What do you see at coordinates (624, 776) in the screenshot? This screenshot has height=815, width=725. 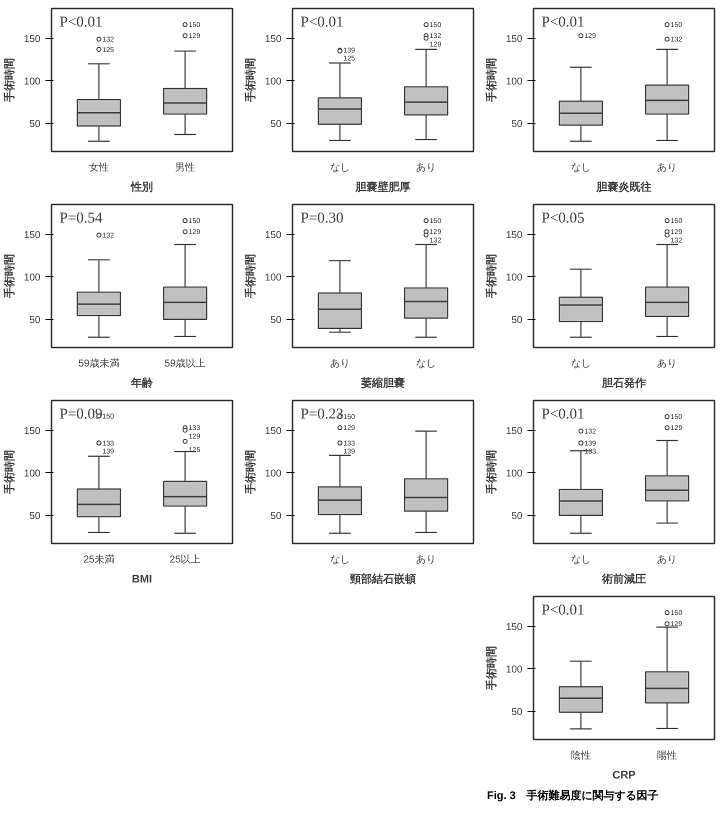 I see `x-axis-title: CRP` at bounding box center [624, 776].